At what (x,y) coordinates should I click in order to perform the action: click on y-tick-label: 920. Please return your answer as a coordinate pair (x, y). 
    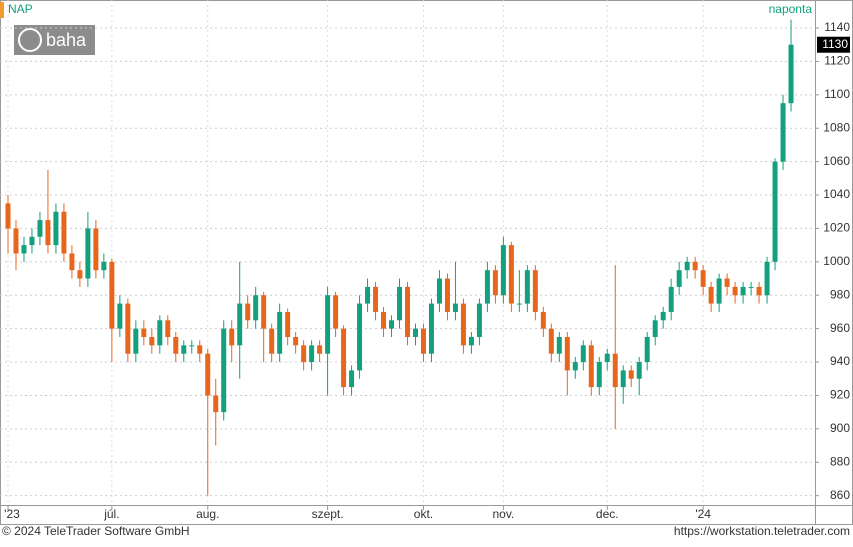
    Looking at the image, I should click on (840, 395).